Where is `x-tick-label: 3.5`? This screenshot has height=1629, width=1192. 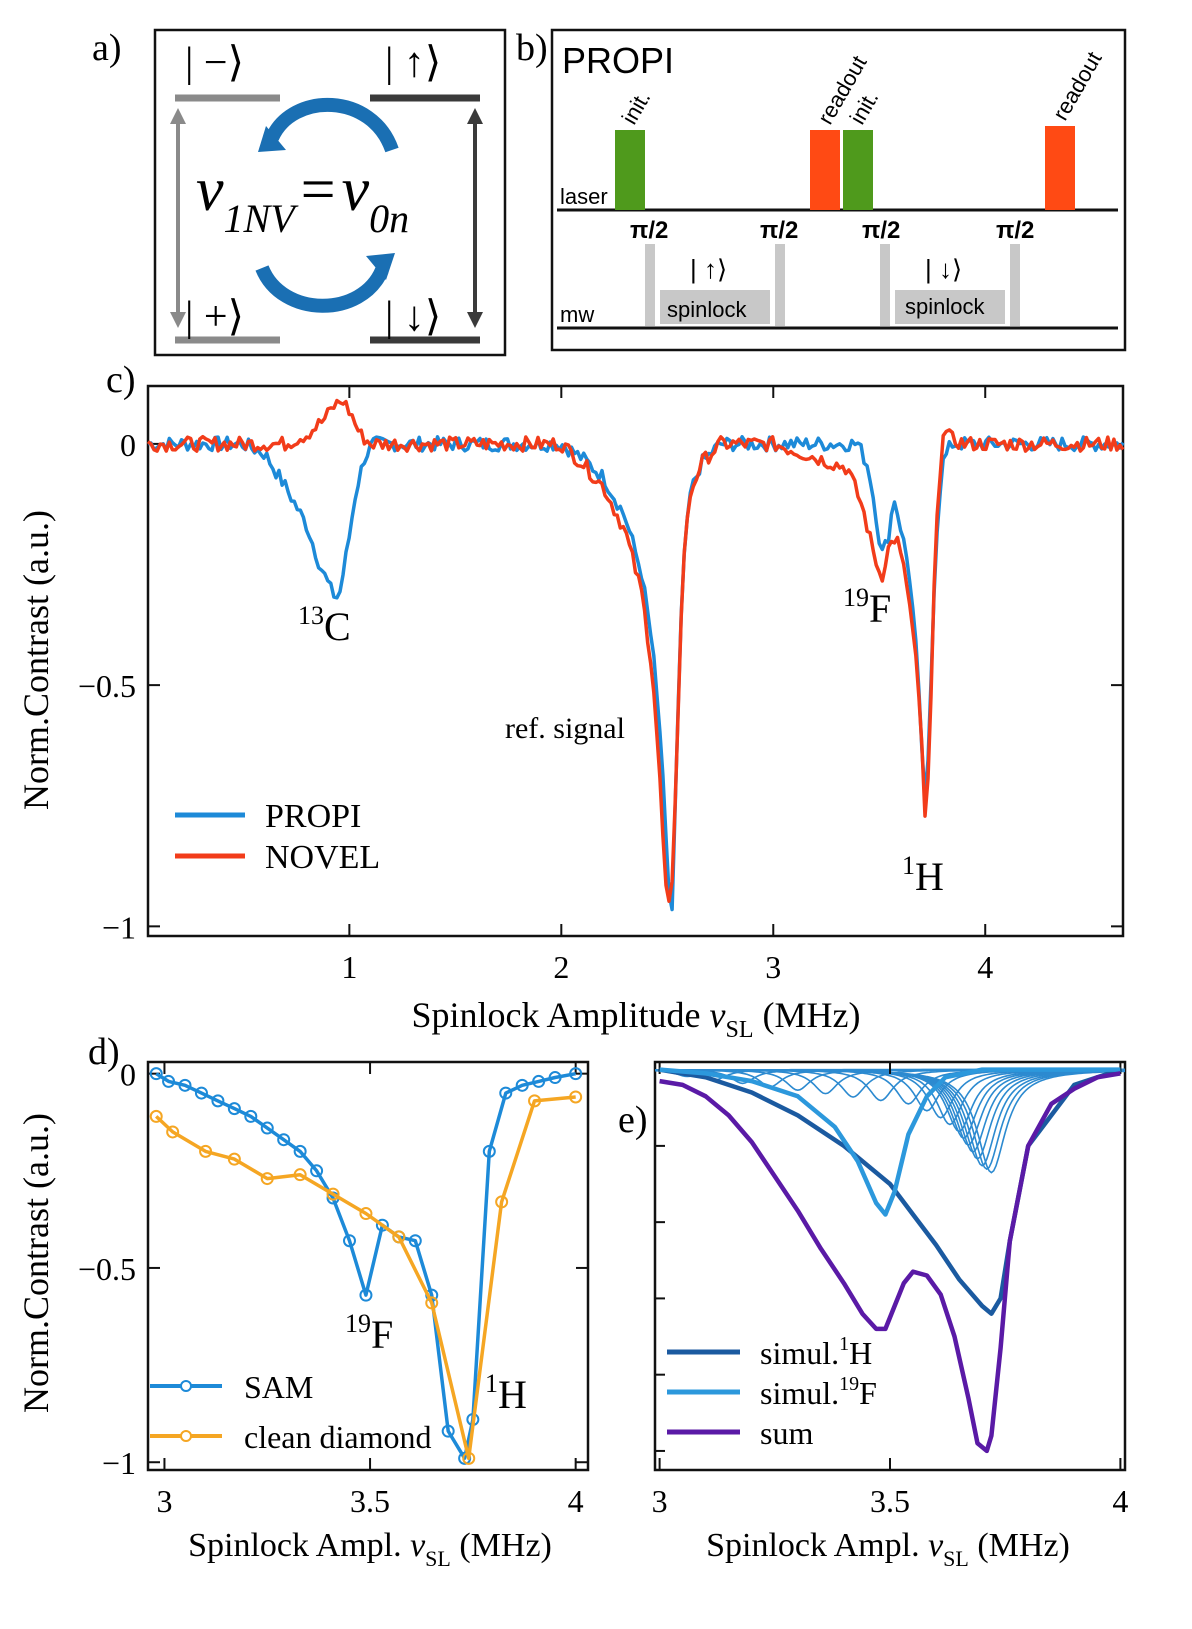
x-tick-label: 3.5 is located at coordinates (370, 1501).